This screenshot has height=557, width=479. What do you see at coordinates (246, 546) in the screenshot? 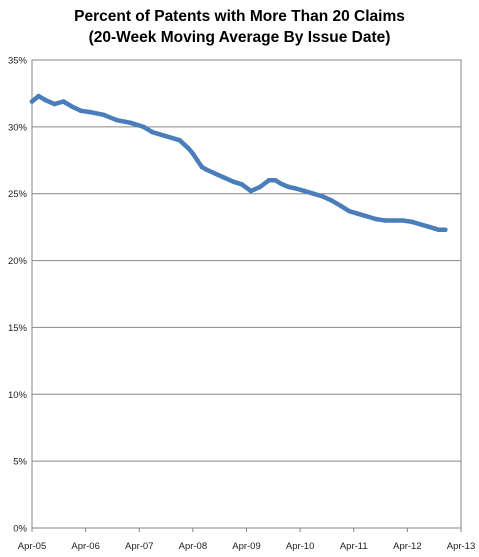
I see `x-tick-label: Apr-09` at bounding box center [246, 546].